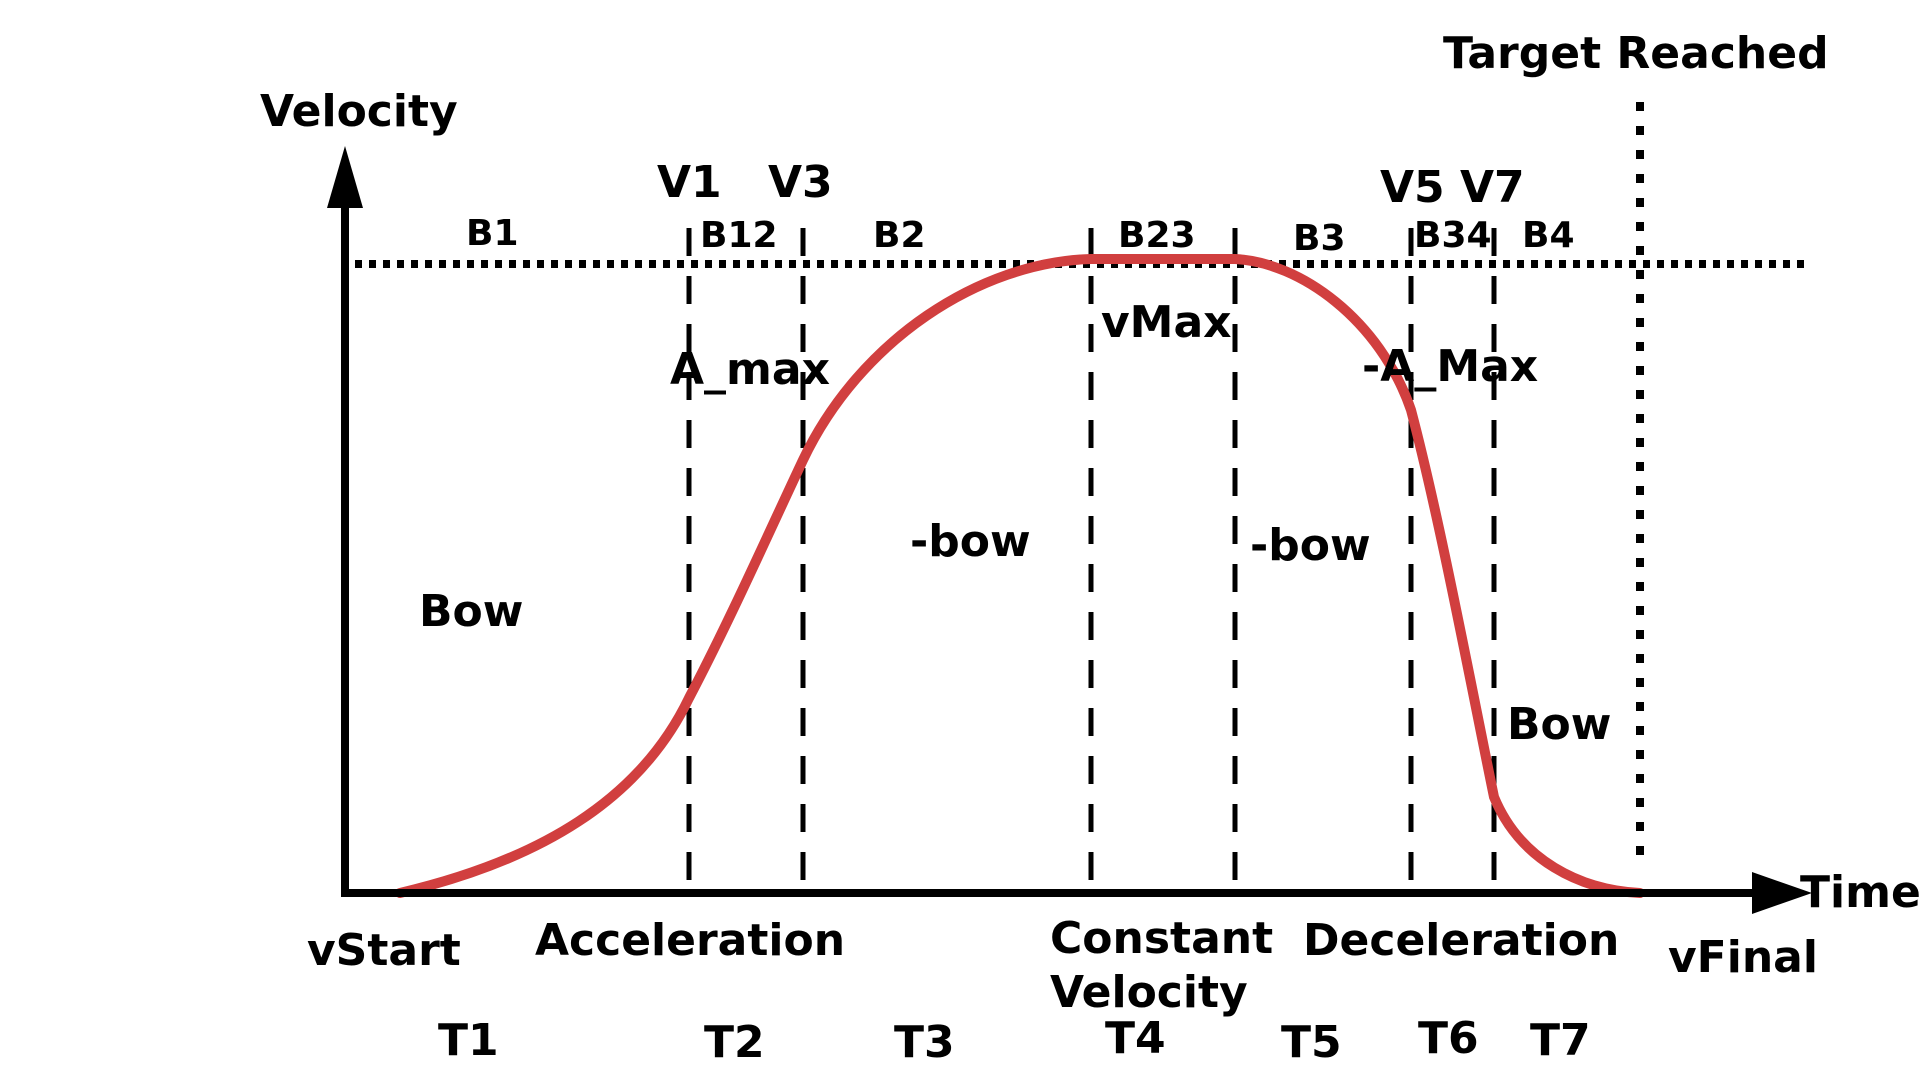  What do you see at coordinates (345, 177) in the screenshot?
I see `y-axis-arrowhead` at bounding box center [345, 177].